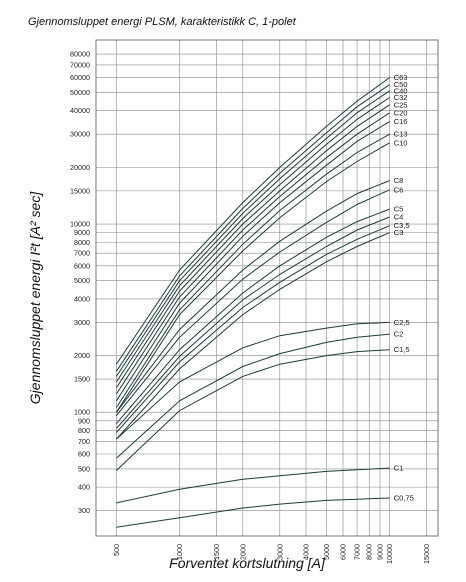 The image size is (466, 582). What do you see at coordinates (401, 104) in the screenshot?
I see `series-label: C25` at bounding box center [401, 104].